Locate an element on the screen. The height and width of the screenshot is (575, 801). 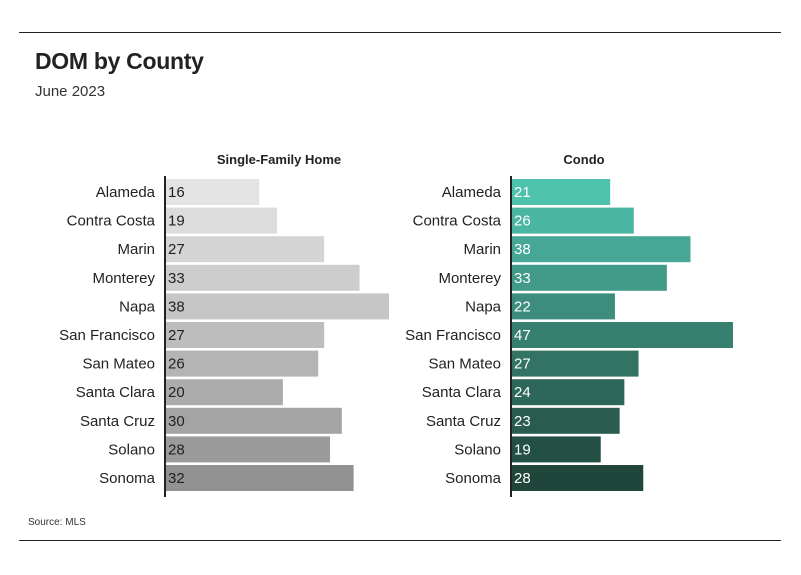
value-label-sfh-napa: 38 is located at coordinates (176, 306).